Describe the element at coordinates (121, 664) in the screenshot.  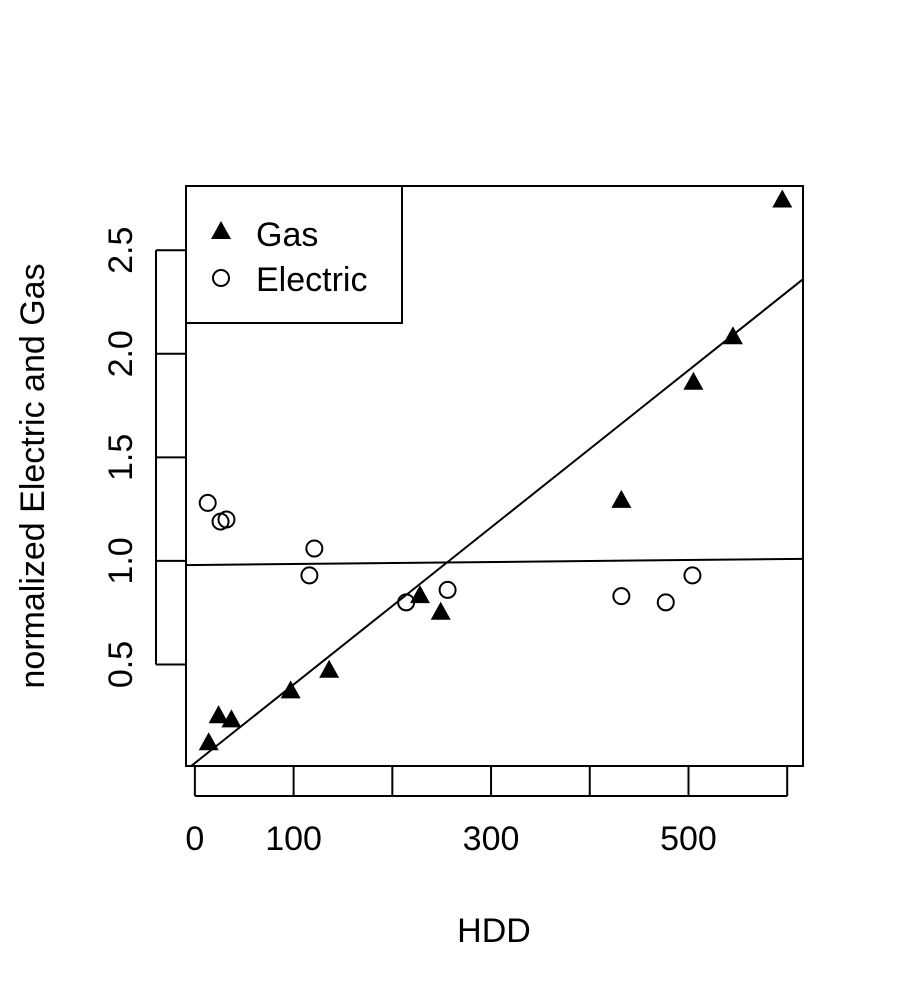
I see `y-tick-label: 0.5` at that location.